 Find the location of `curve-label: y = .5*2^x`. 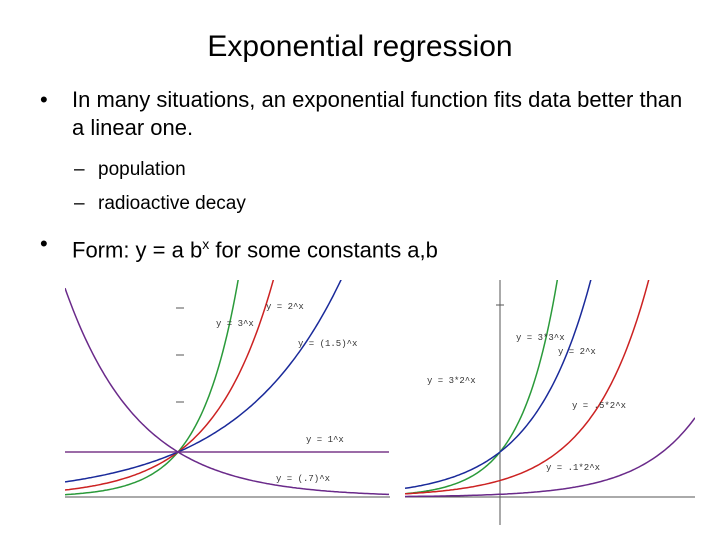

curve-label: y = .5*2^x is located at coordinates (599, 406).